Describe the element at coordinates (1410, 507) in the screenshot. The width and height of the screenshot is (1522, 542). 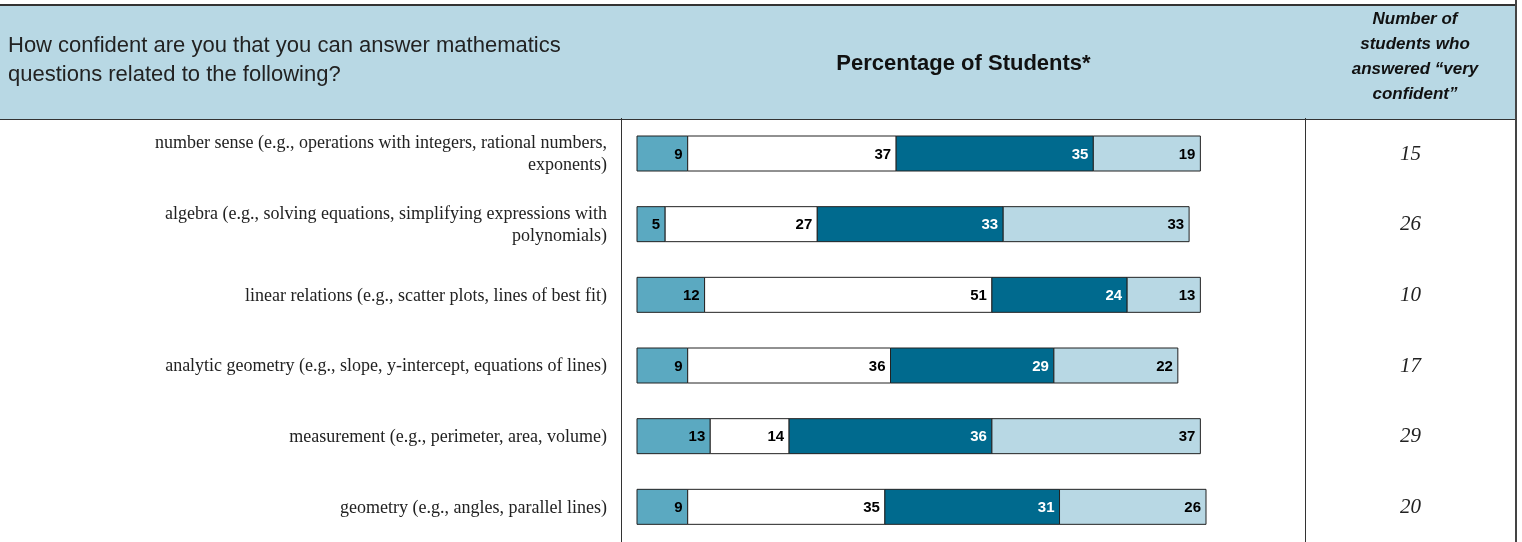
I see `text: 20` at that location.